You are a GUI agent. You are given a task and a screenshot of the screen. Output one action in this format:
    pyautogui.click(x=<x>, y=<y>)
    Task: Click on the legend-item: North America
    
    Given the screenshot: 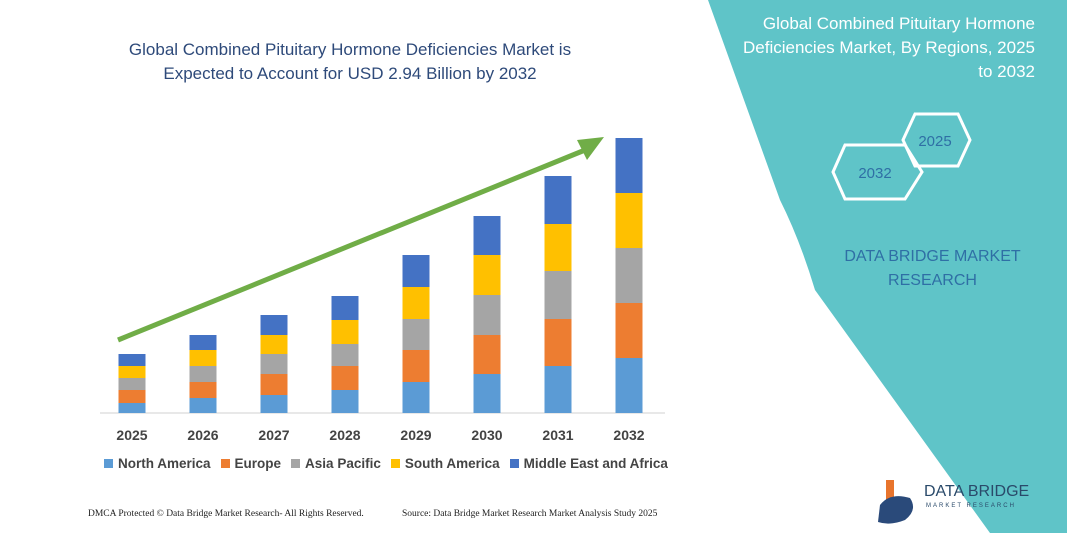 What is the action you would take?
    pyautogui.click(x=157, y=463)
    